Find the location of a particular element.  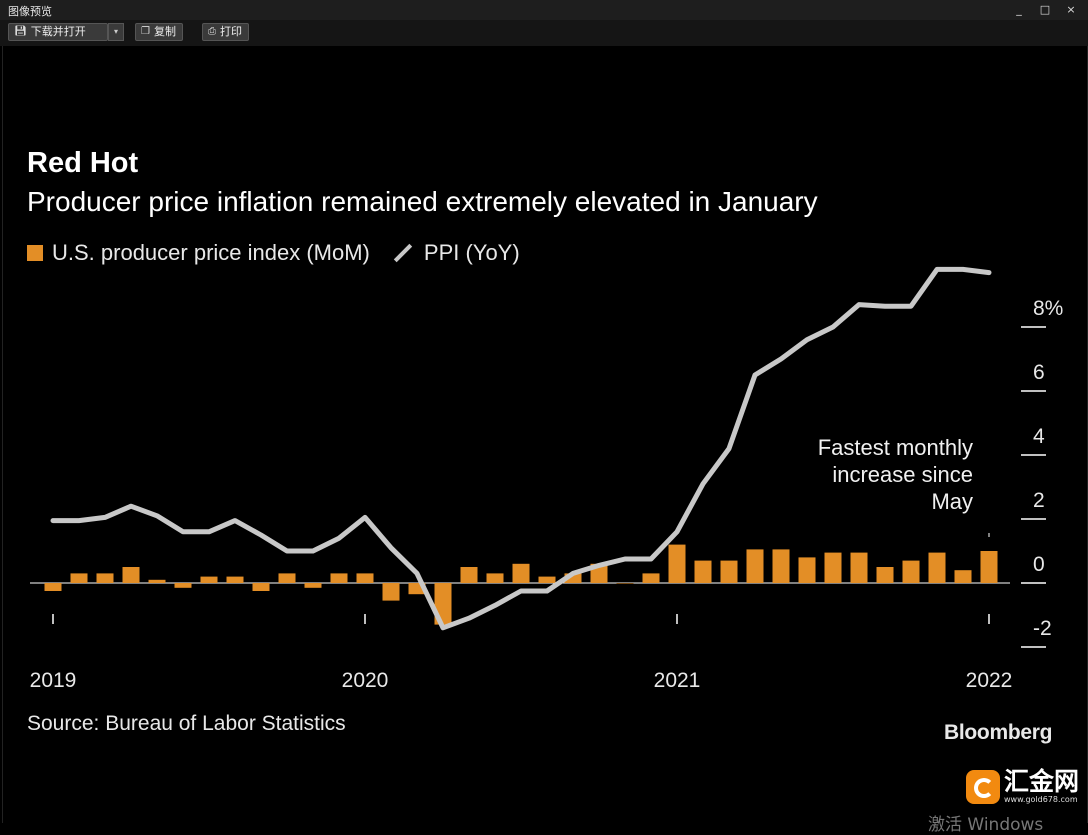

chart-source: Source: Bureau of Labor Statistics is located at coordinates (186, 723).